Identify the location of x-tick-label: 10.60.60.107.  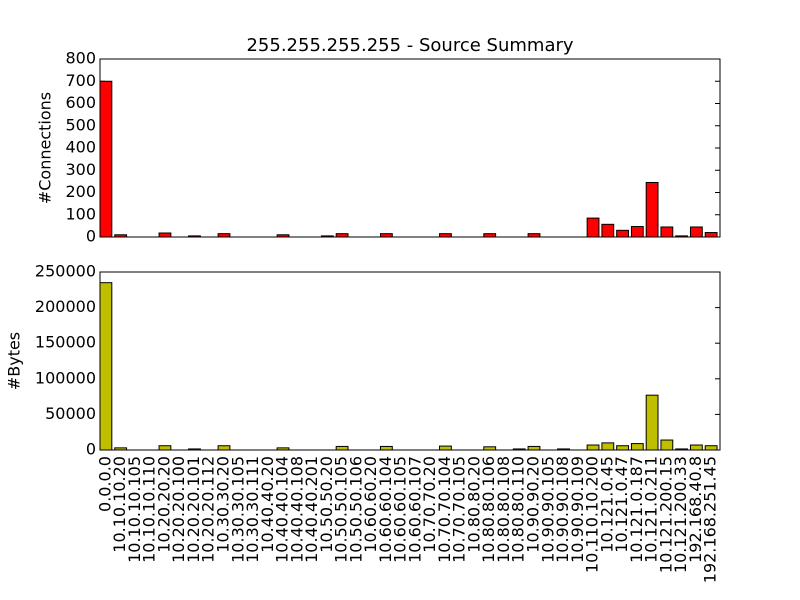
(414, 509).